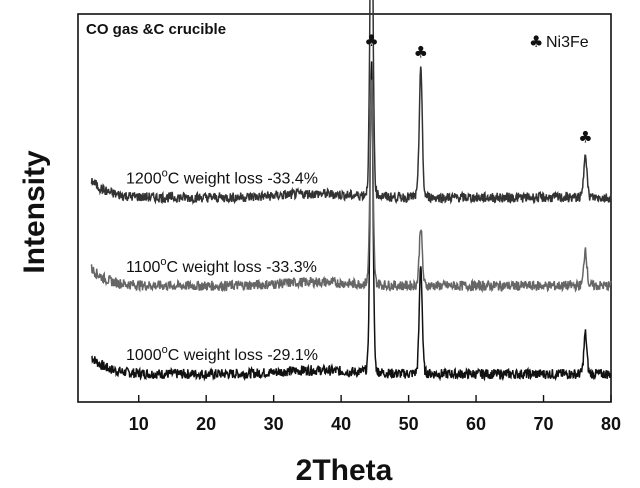 This screenshot has width=640, height=488. I want to click on chart-title: CO gas &C crucible, so click(156, 29).